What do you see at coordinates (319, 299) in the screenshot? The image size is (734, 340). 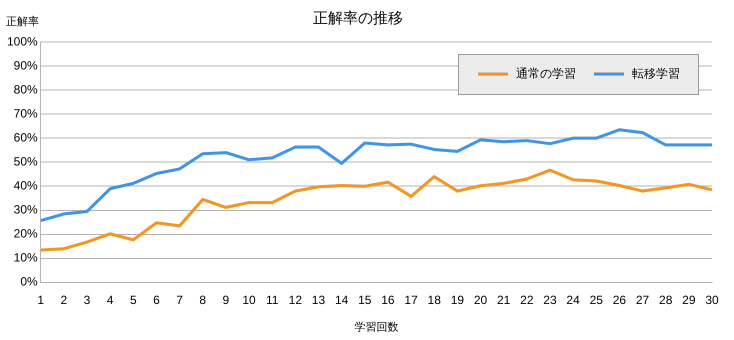 I see `x-tick-label: 13` at bounding box center [319, 299].